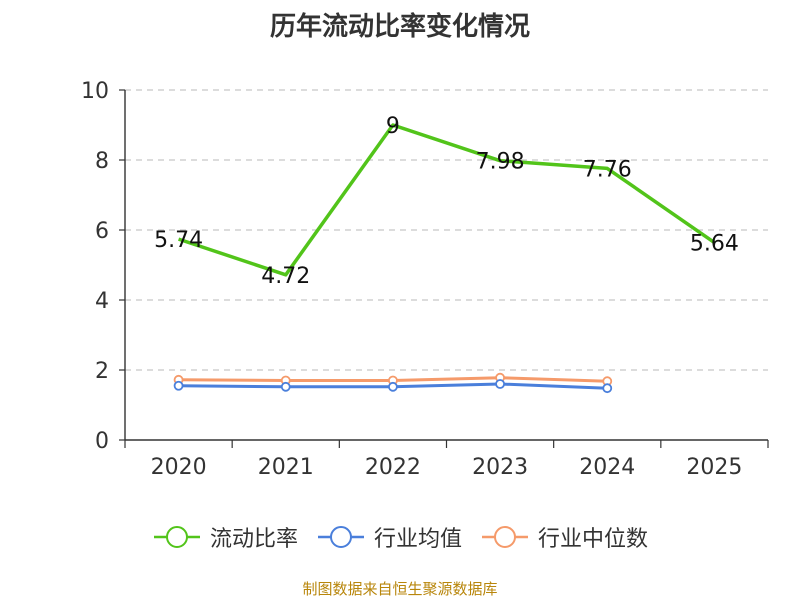  Describe the element at coordinates (102, 371) in the screenshot. I see `y-tick-label: 2` at that location.